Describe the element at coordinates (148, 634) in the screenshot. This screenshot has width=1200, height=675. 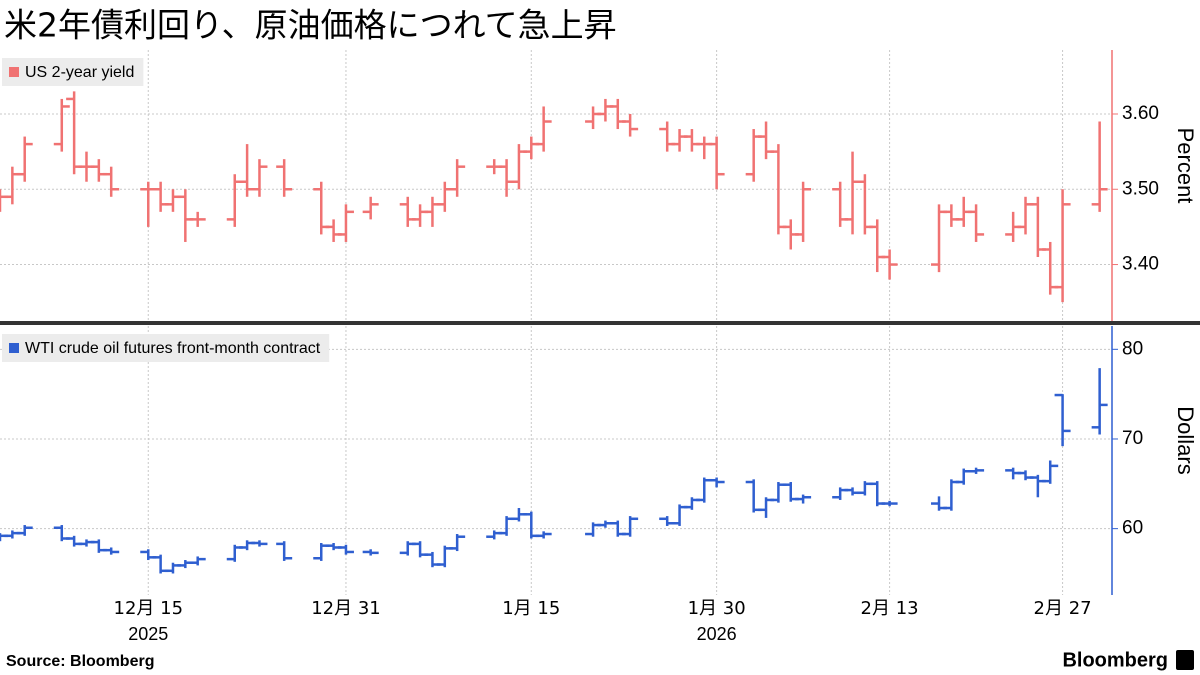
I see `year-label: 2025` at that location.